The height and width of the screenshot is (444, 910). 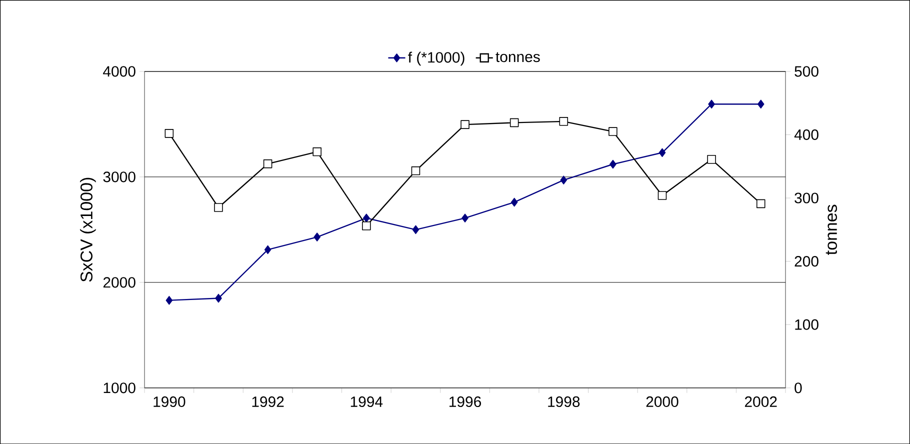 I want to click on y-tick-label: 3000, so click(x=119, y=176).